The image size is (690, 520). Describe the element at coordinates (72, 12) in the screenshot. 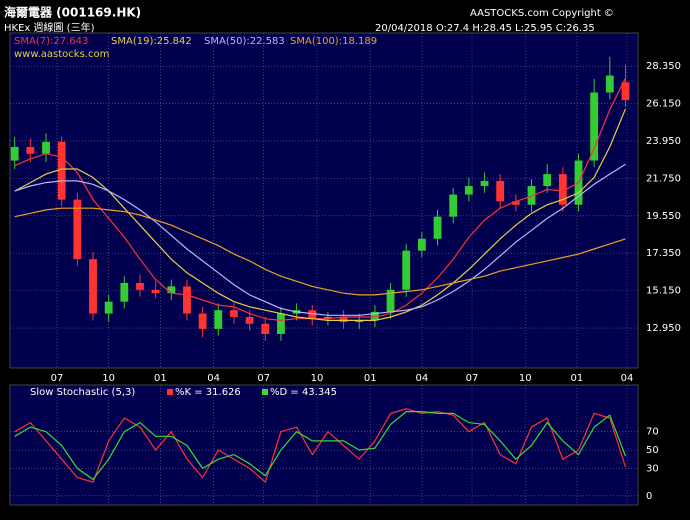

I see `chart-title: 海爾電器 (001169.HK)` at that location.